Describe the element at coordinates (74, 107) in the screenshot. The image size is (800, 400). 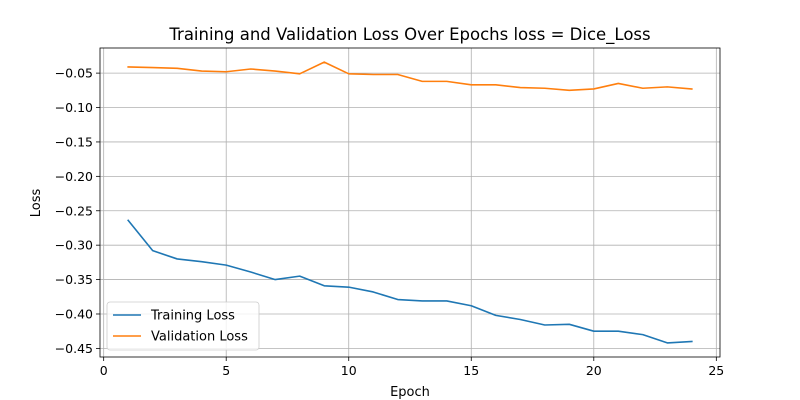
I see `y-tick-label: −0.10` at that location.